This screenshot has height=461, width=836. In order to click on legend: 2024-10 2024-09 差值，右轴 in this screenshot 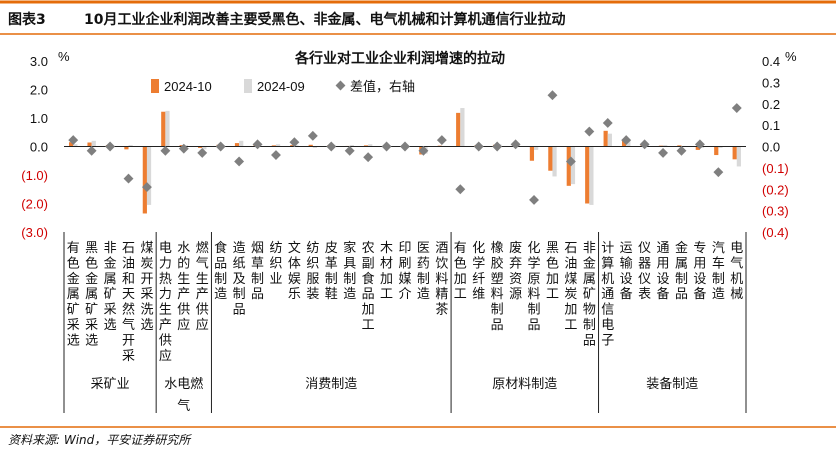, I will do `click(283, 86)`.